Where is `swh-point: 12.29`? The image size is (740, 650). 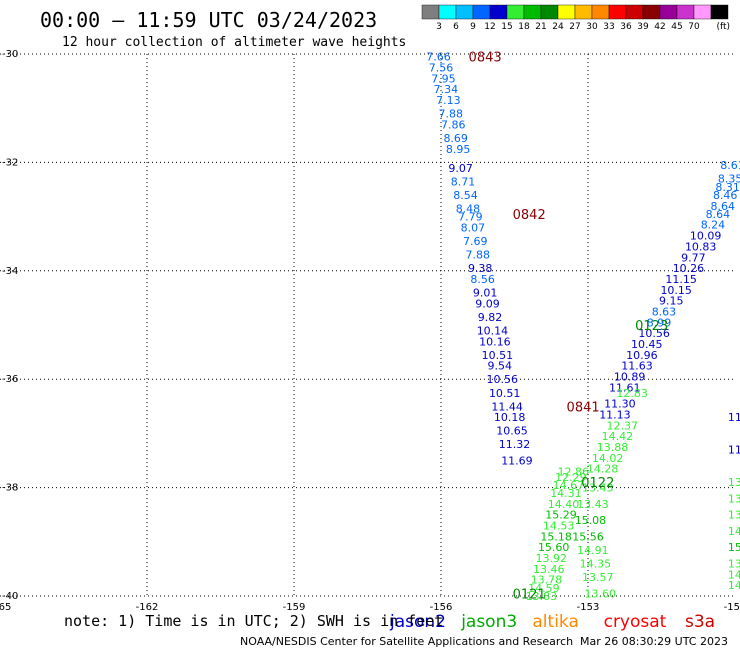
swh-point: 12.29 is located at coordinates (571, 477).